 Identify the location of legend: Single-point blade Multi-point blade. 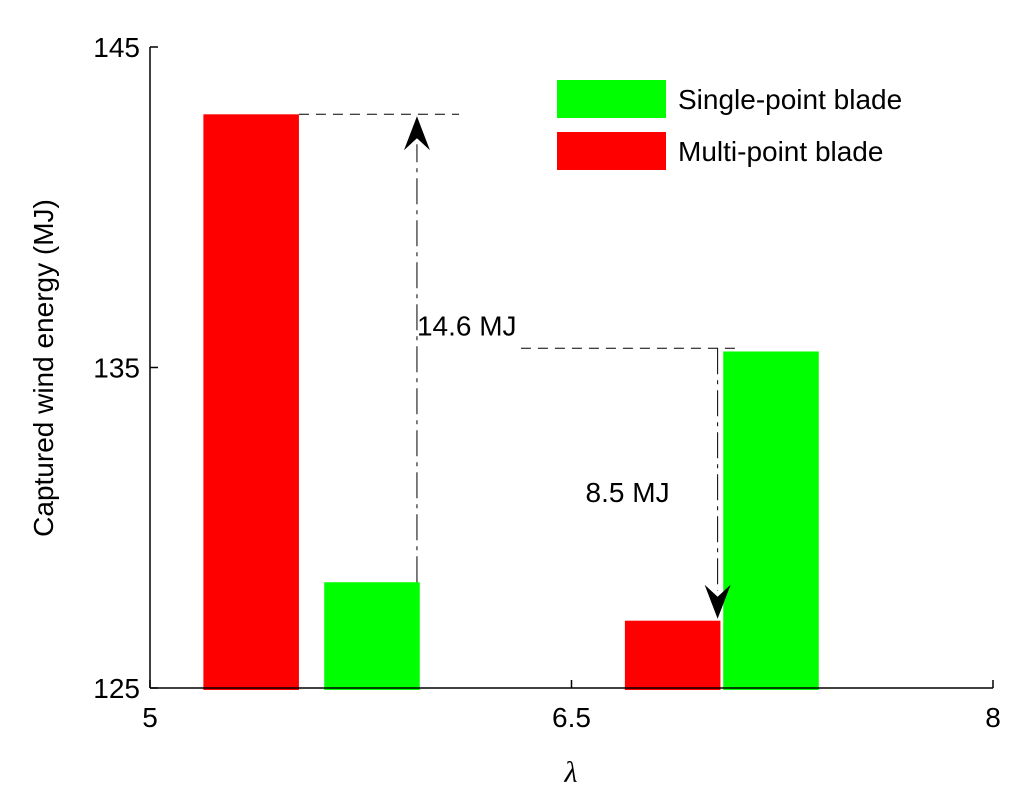
(729, 125).